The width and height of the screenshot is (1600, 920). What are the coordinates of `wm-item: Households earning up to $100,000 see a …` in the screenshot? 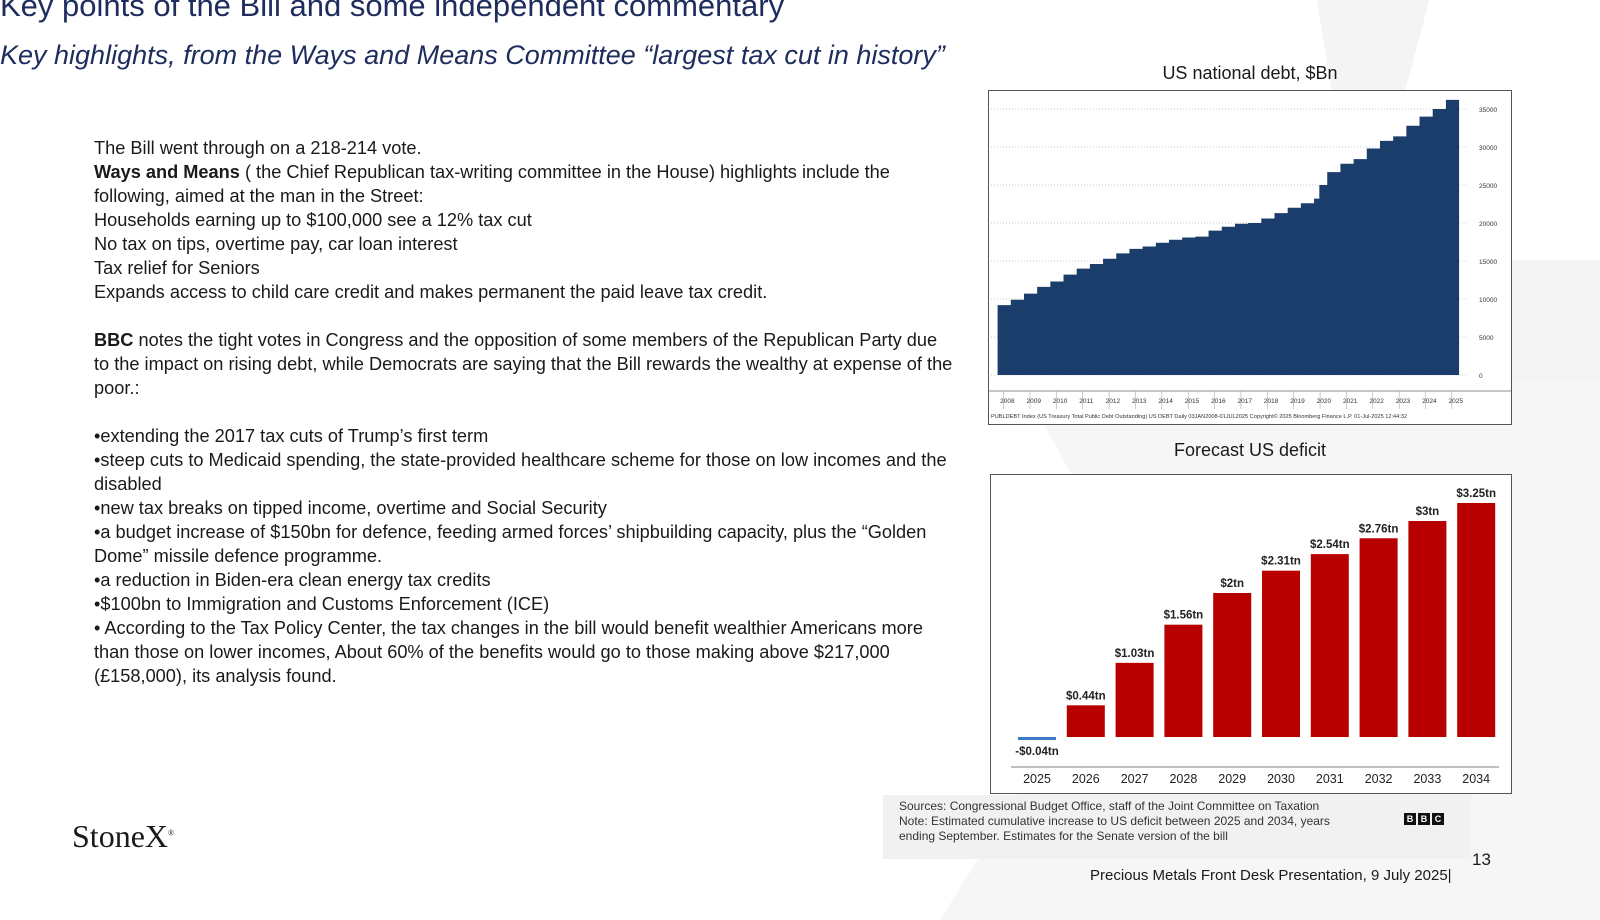 It's located at (313, 220).